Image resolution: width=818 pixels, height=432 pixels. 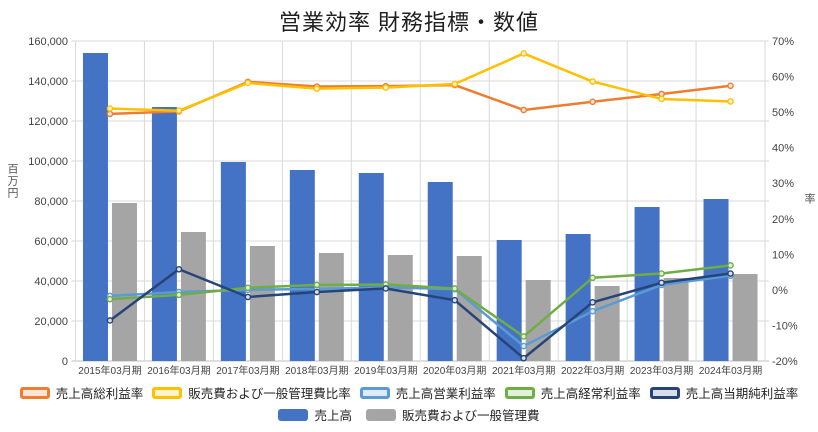 What do you see at coordinates (51, 202) in the screenshot?
I see `left-axis-tick: 80,000` at bounding box center [51, 202].